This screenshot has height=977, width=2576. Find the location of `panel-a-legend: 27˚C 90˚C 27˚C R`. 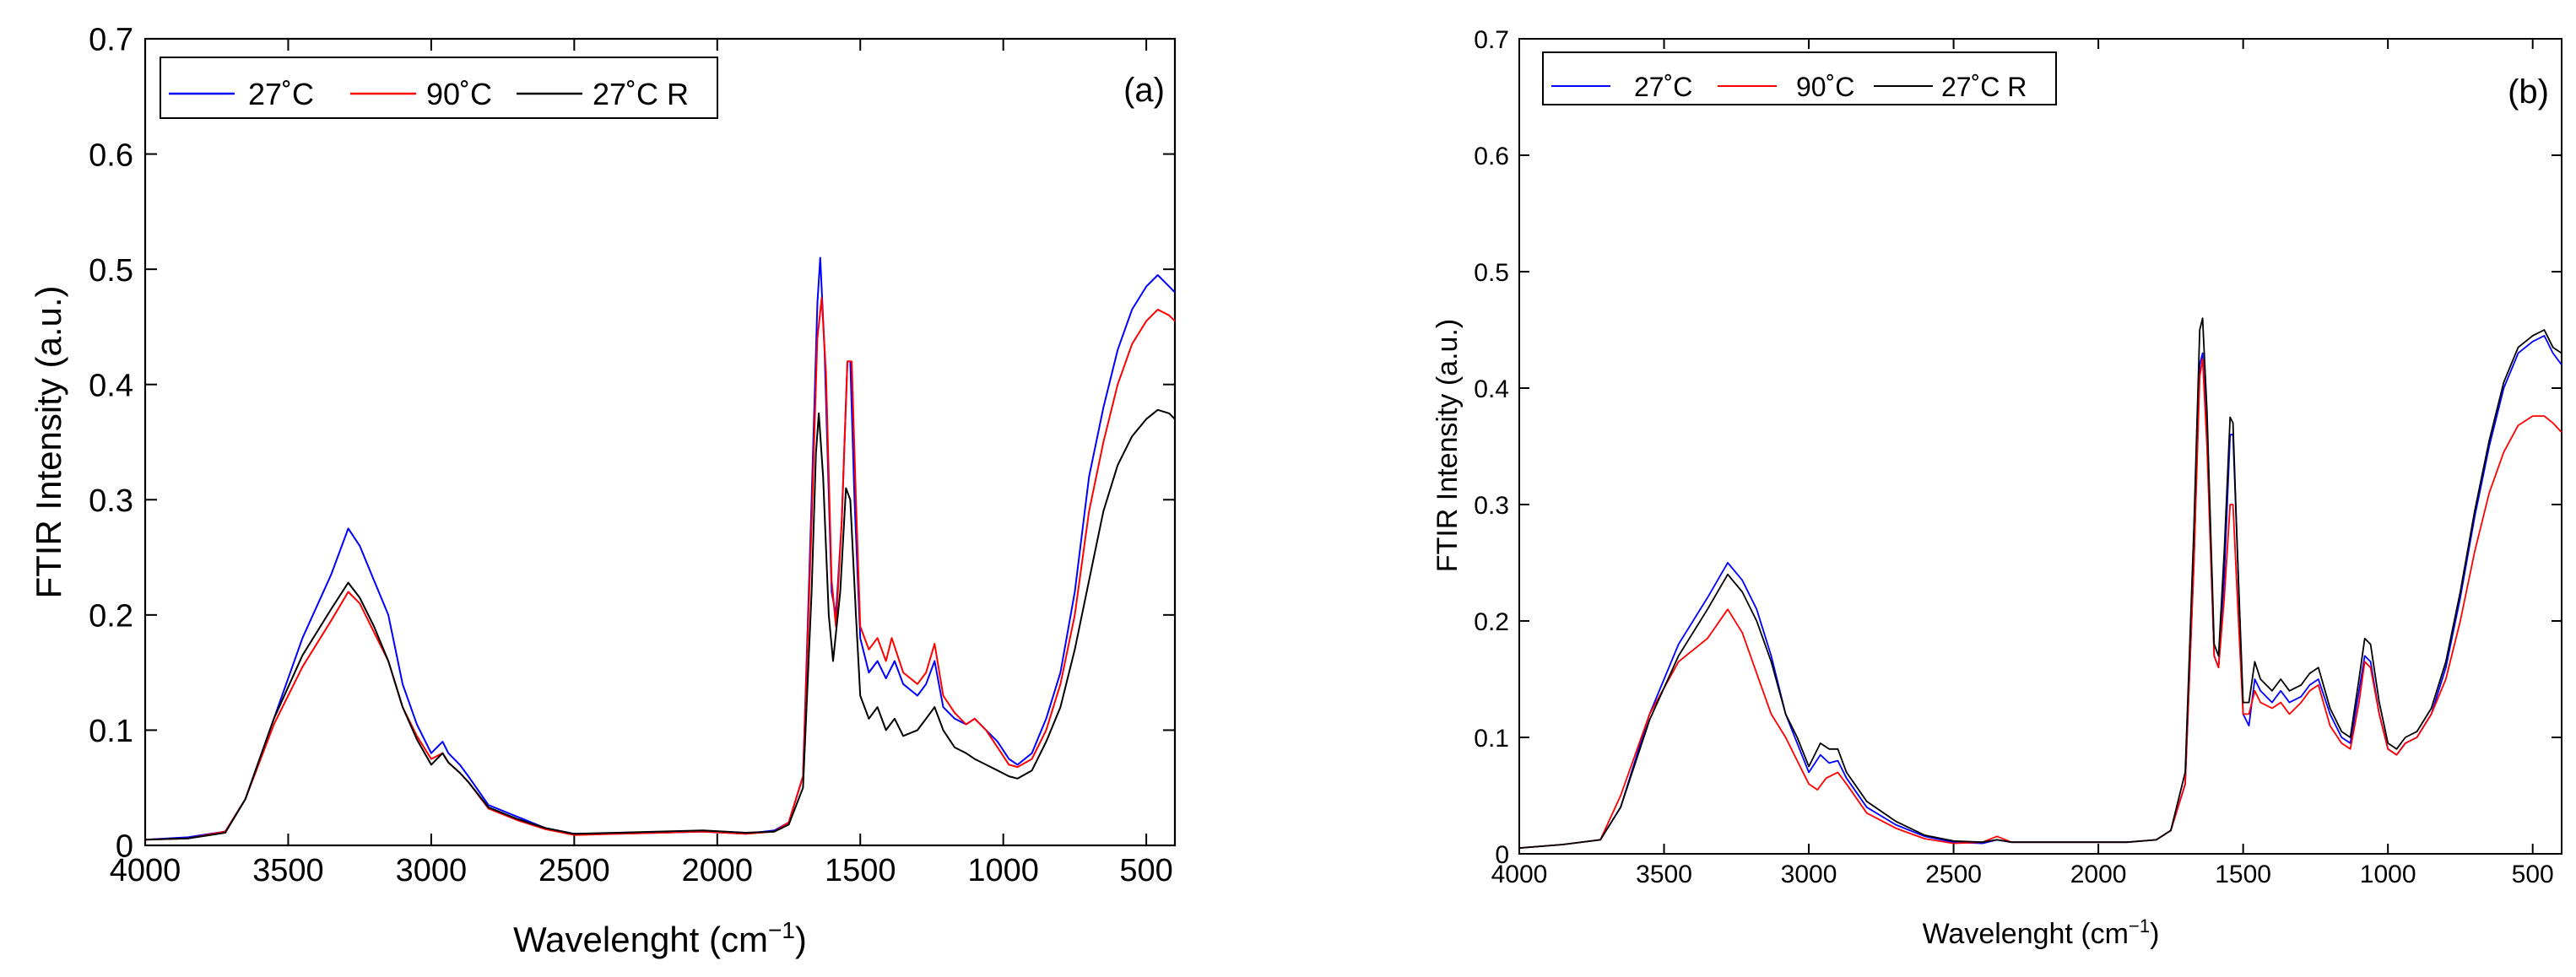

panel-a-legend: 27˚C 90˚C 27˚C R is located at coordinates (439, 88).